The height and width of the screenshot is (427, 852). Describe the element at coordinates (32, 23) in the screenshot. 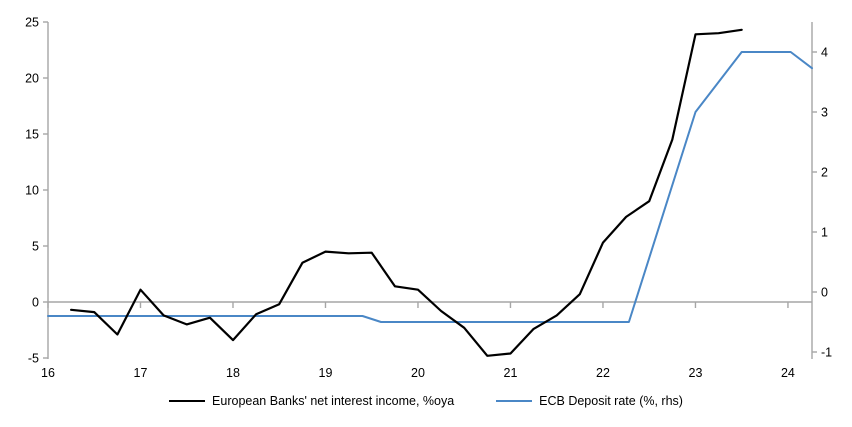

I see `y-axis-left-tick-label: 25` at that location.